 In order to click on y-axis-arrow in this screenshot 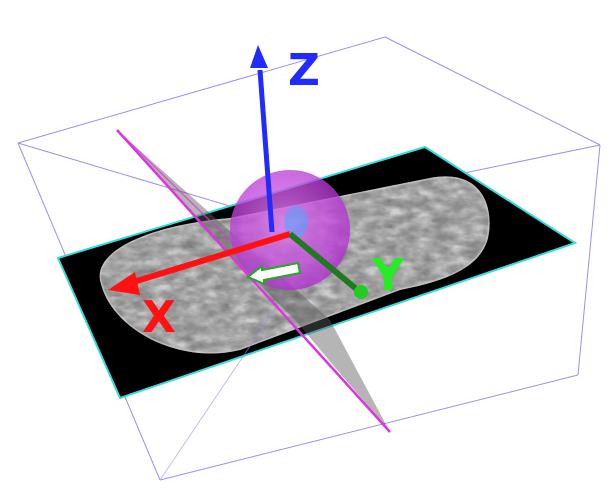, I will do `click(328, 265)`.